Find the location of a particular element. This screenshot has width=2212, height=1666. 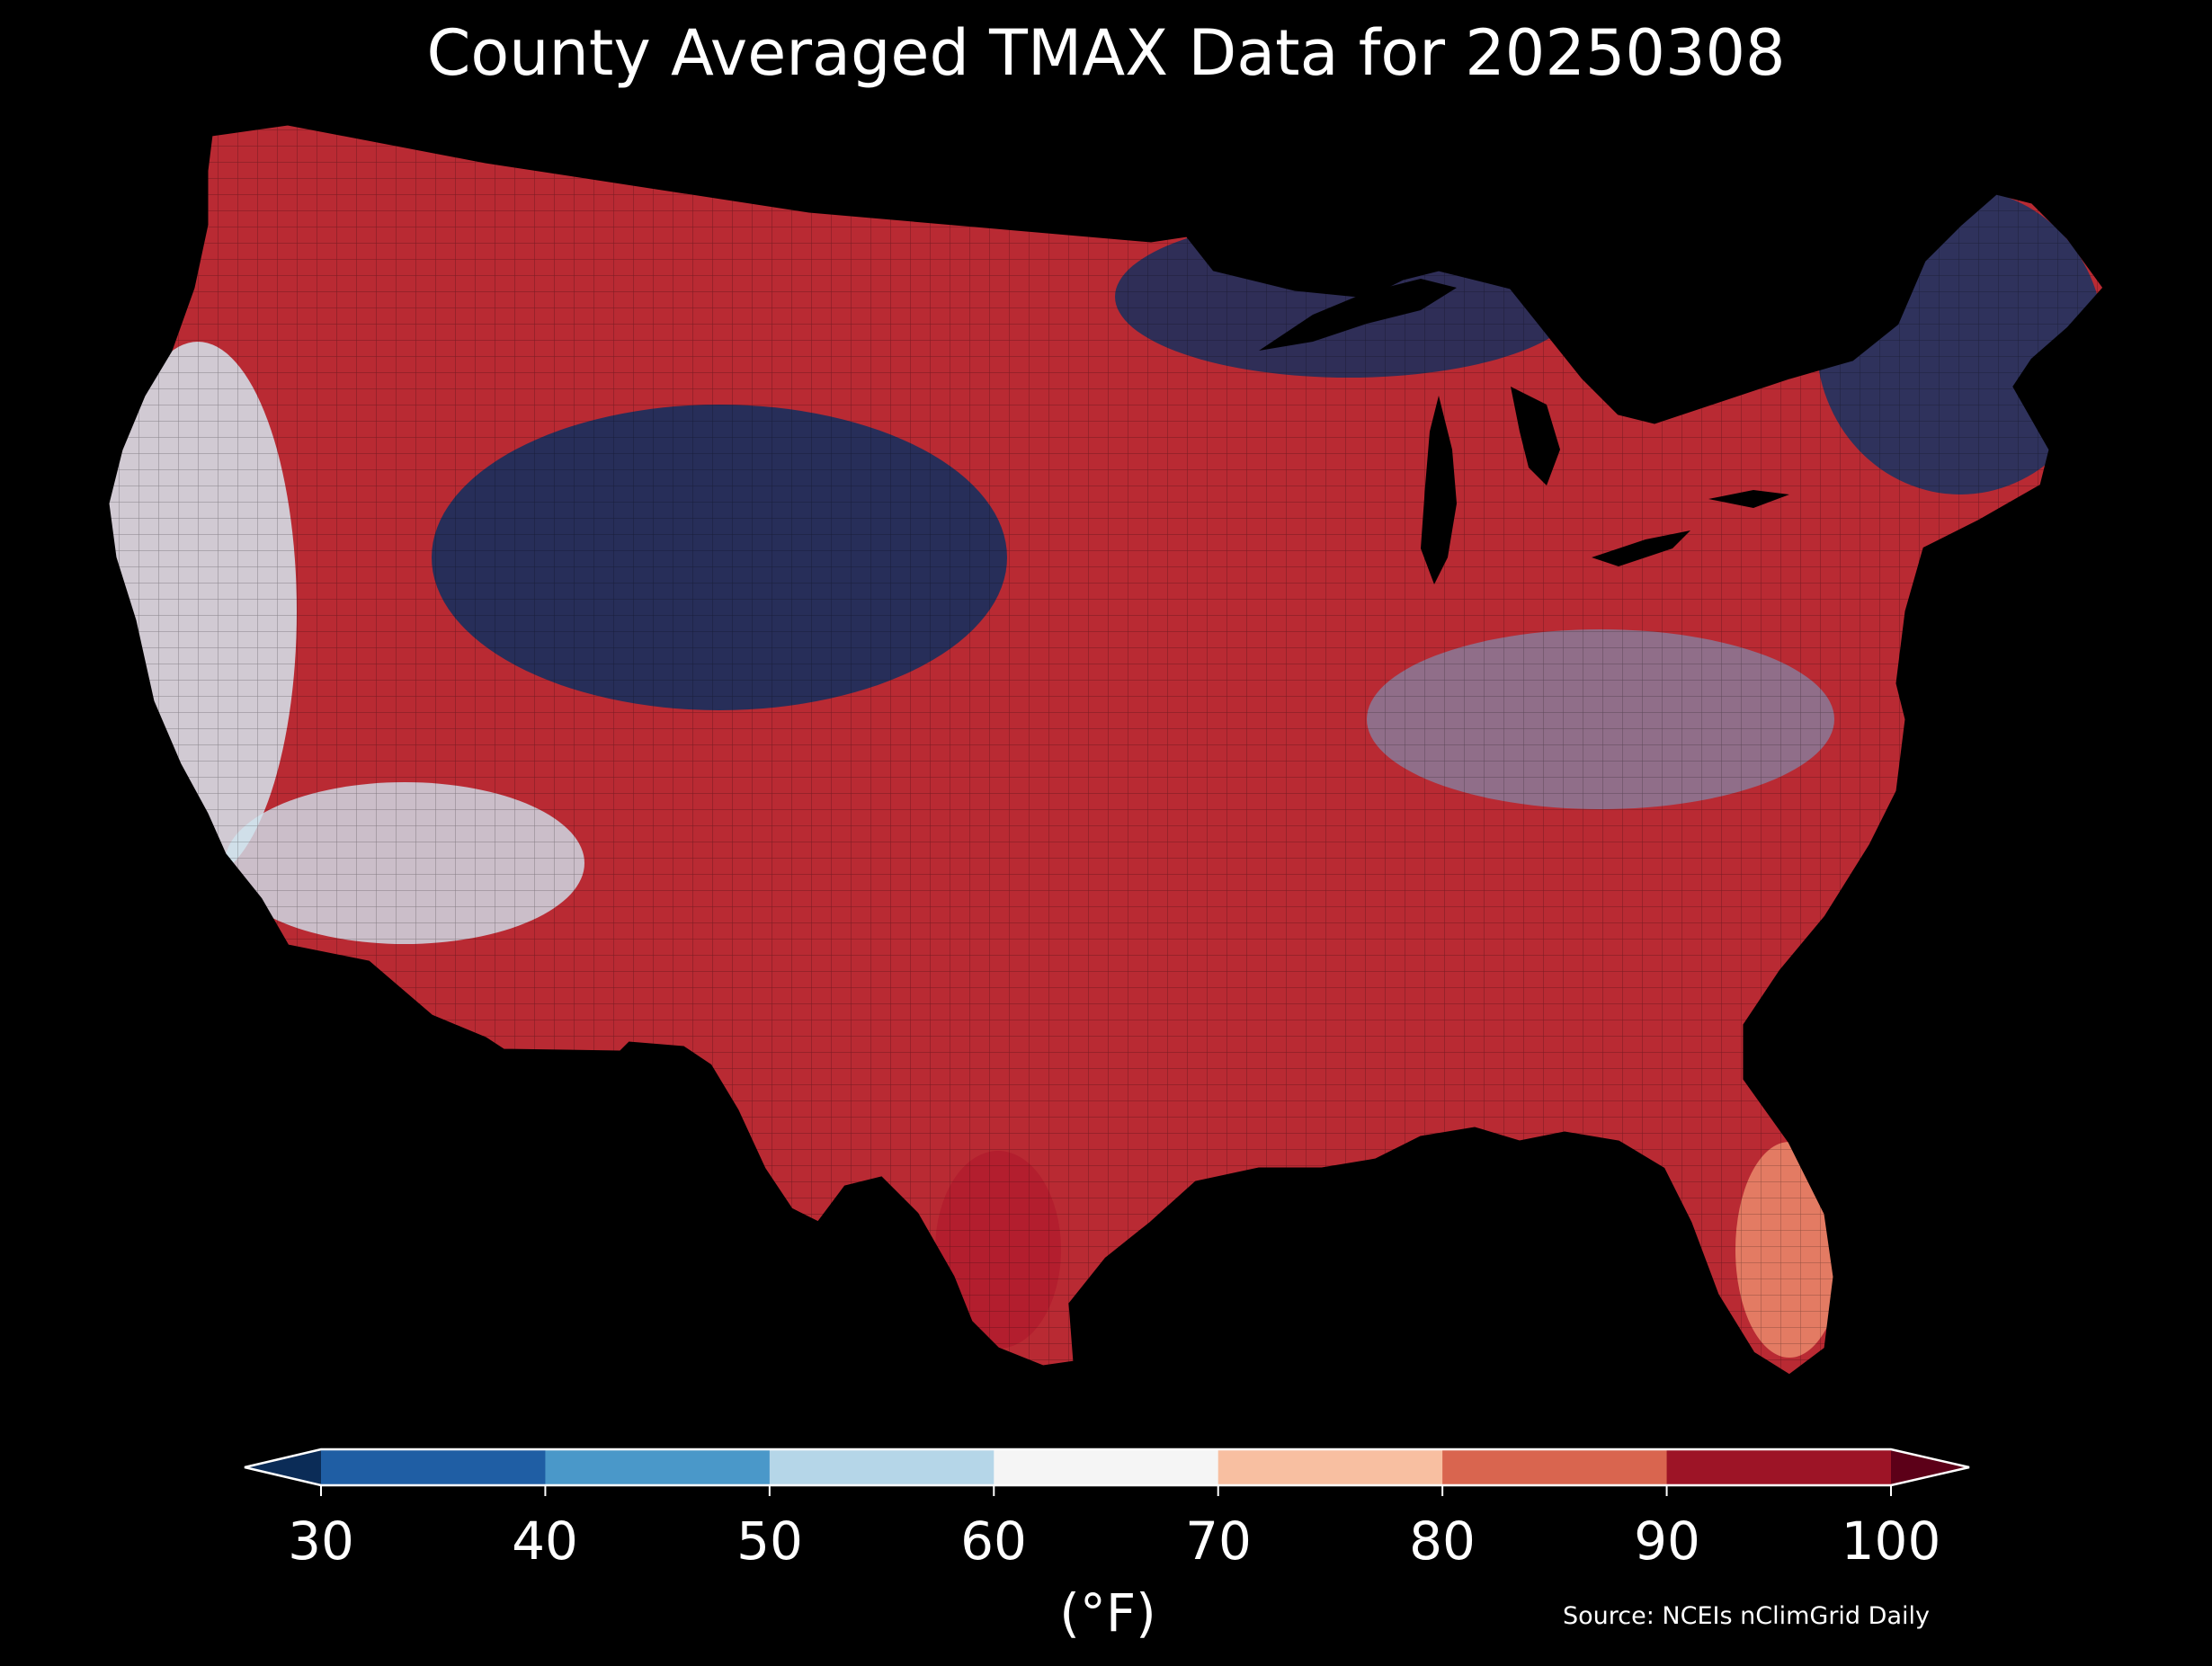

colorbar-unit-label: (°F) is located at coordinates (1107, 1613).